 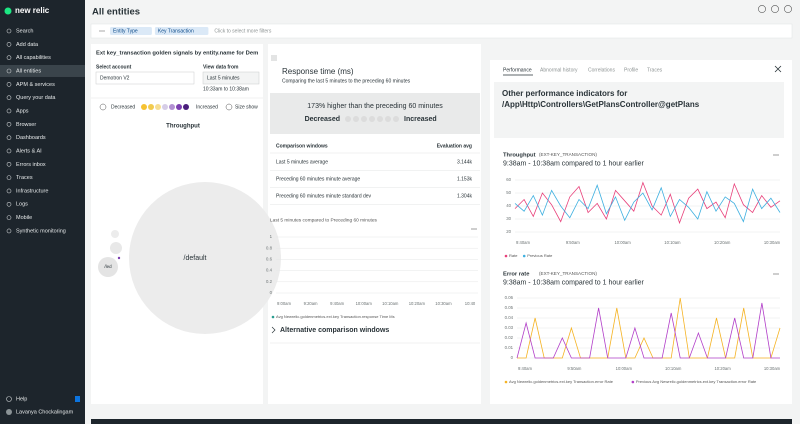 I want to click on logo-icon, so click(x=8, y=11).